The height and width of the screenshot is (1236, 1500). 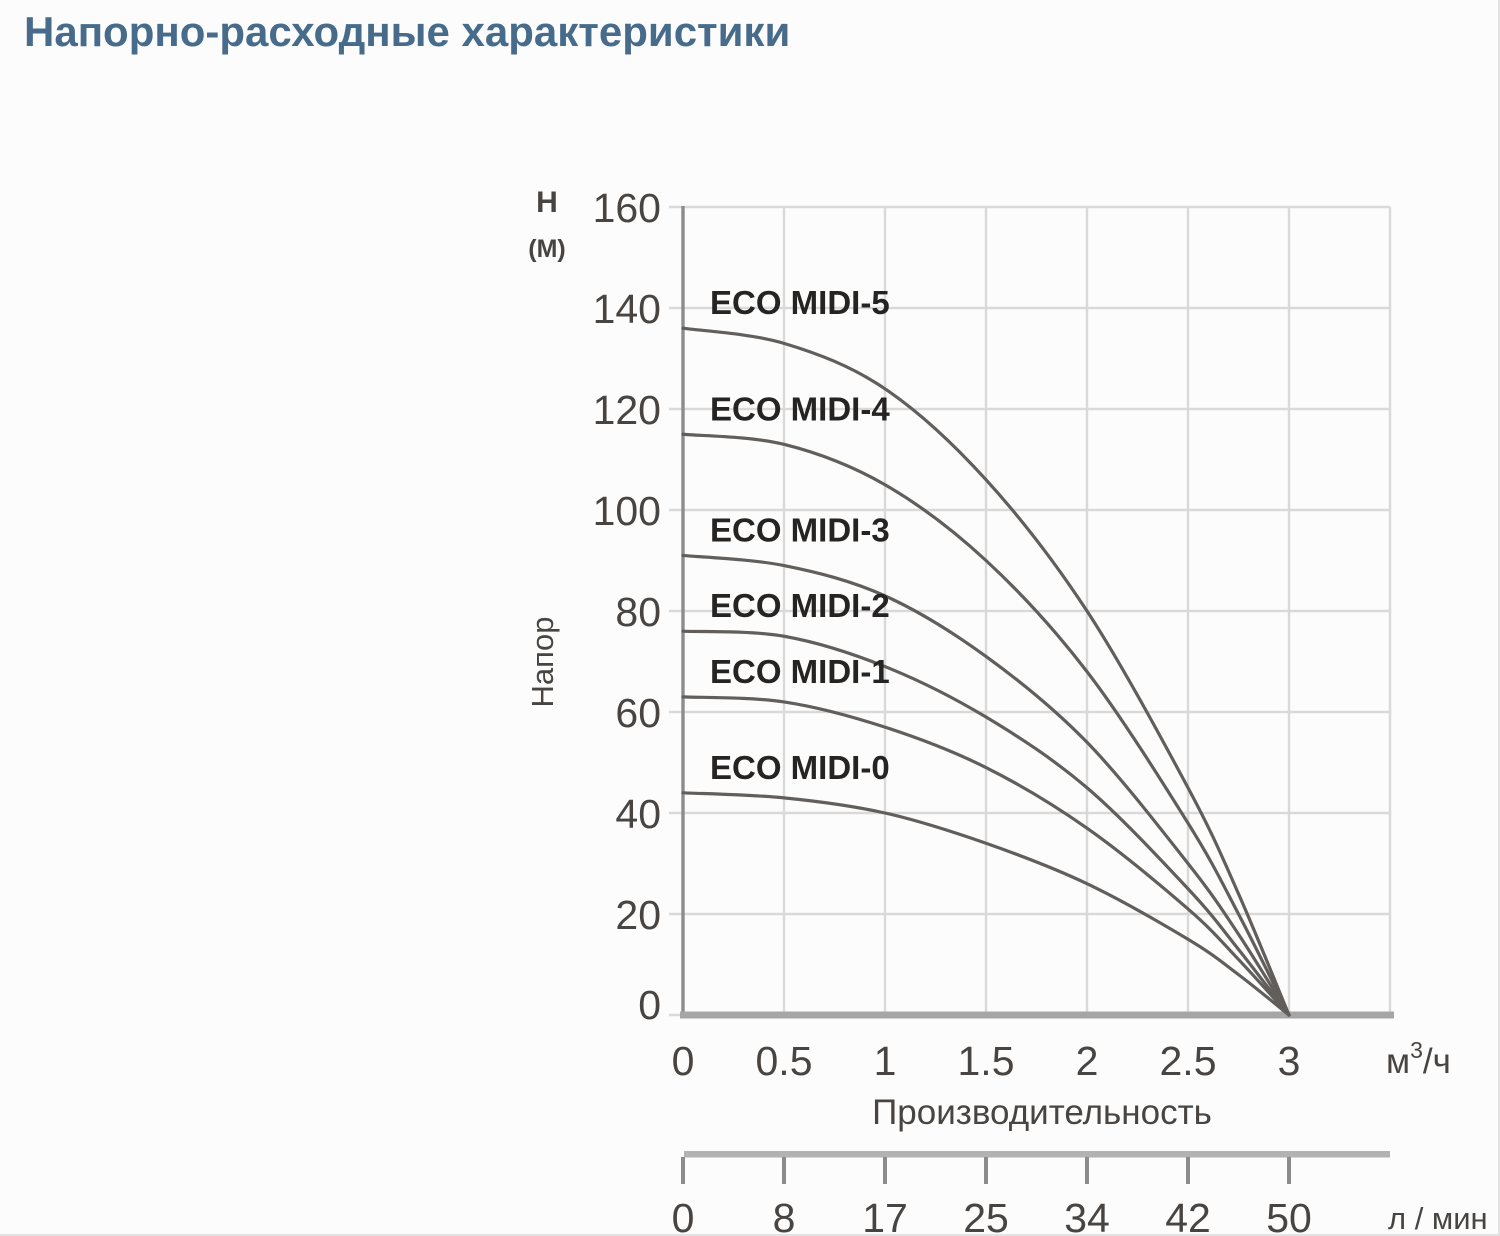 I want to click on y-tick-label: 140, so click(x=627, y=309).